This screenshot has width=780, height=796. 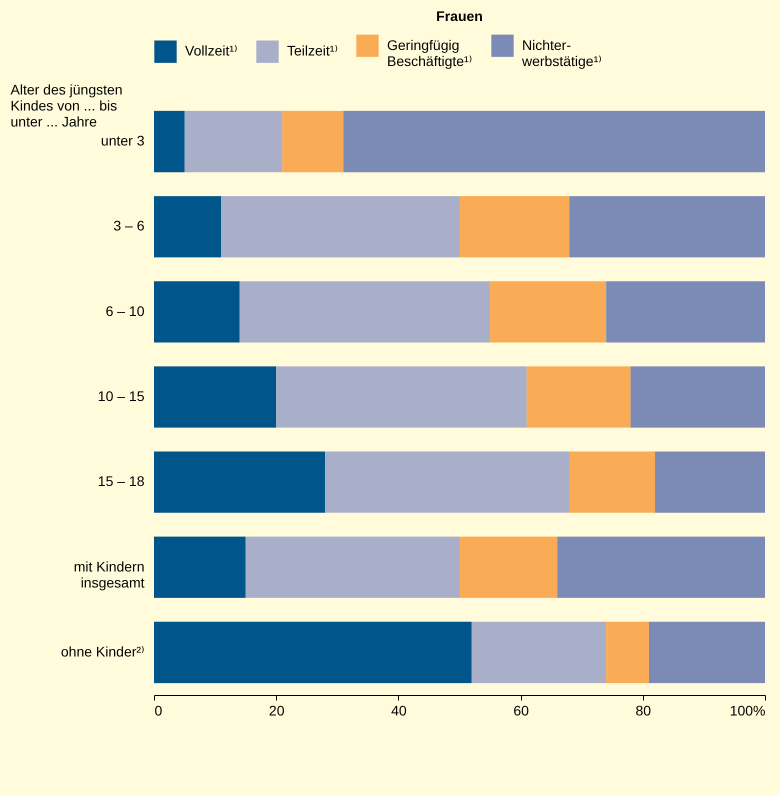 What do you see at coordinates (102, 651) in the screenshot?
I see `y-tick-label: ohne Kinder²⁾` at bounding box center [102, 651].